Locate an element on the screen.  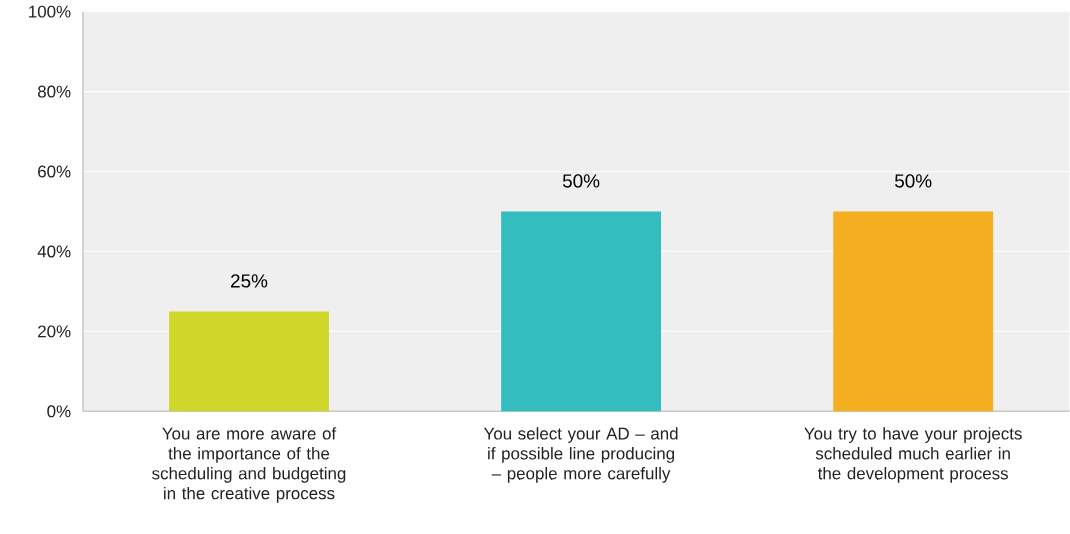
y-tick-label: 20% is located at coordinates (54, 331).